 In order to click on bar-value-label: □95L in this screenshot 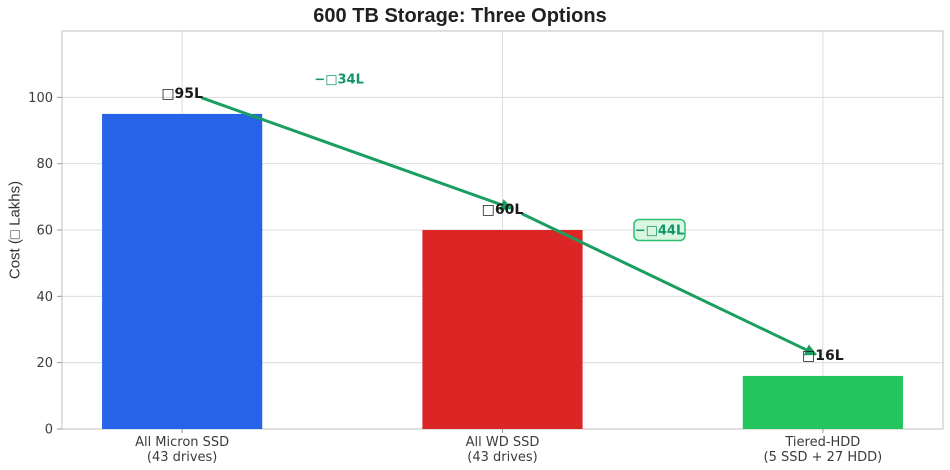, I will do `click(182, 94)`.